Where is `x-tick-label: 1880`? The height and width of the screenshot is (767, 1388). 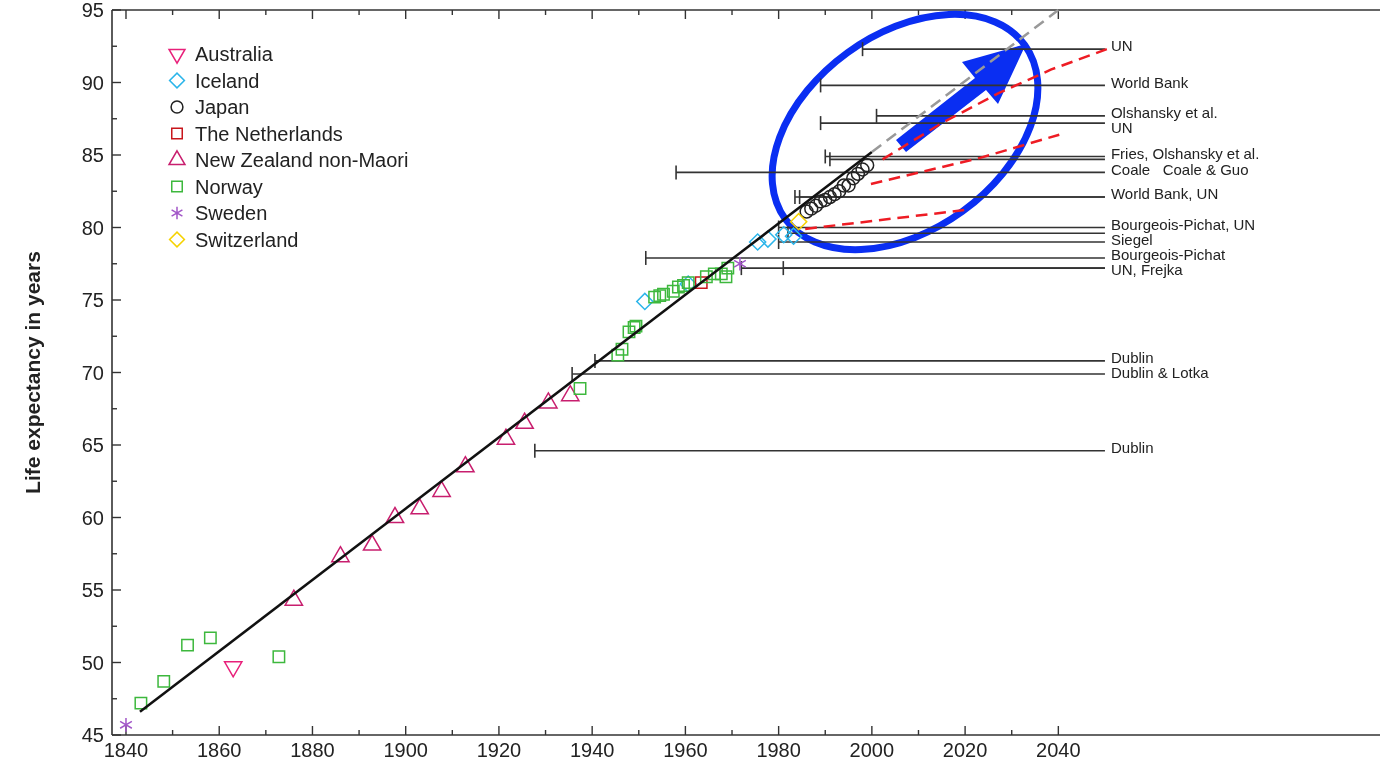
x-tick-label: 1880 is located at coordinates (312, 750).